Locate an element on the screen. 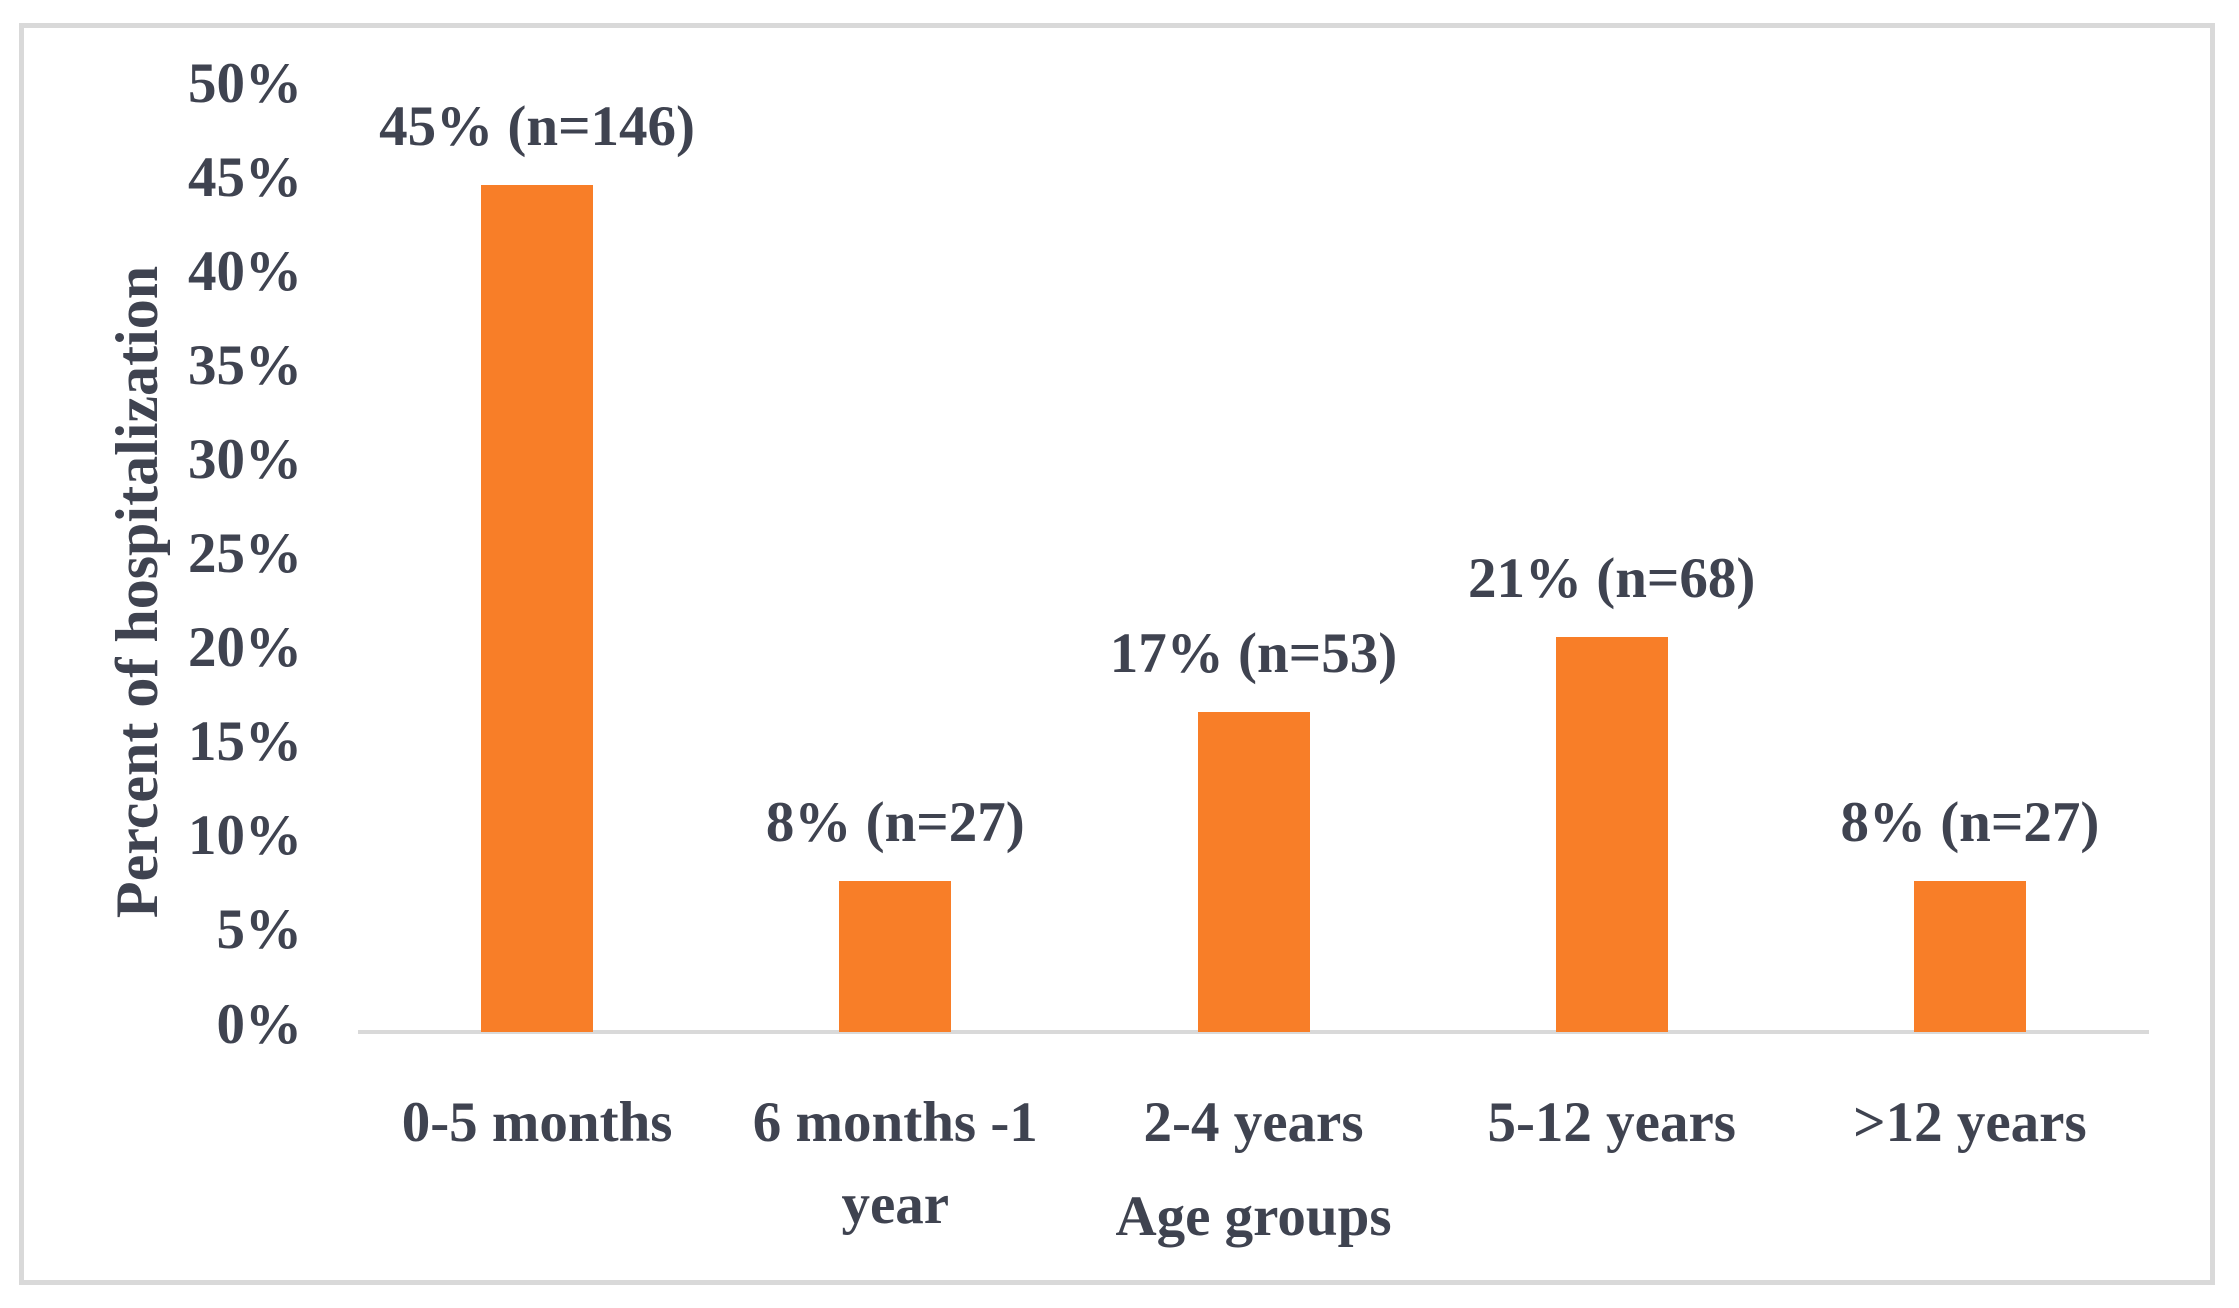  bar-group-12-years: 8% (n=27) >12 years is located at coordinates (1970, 577).